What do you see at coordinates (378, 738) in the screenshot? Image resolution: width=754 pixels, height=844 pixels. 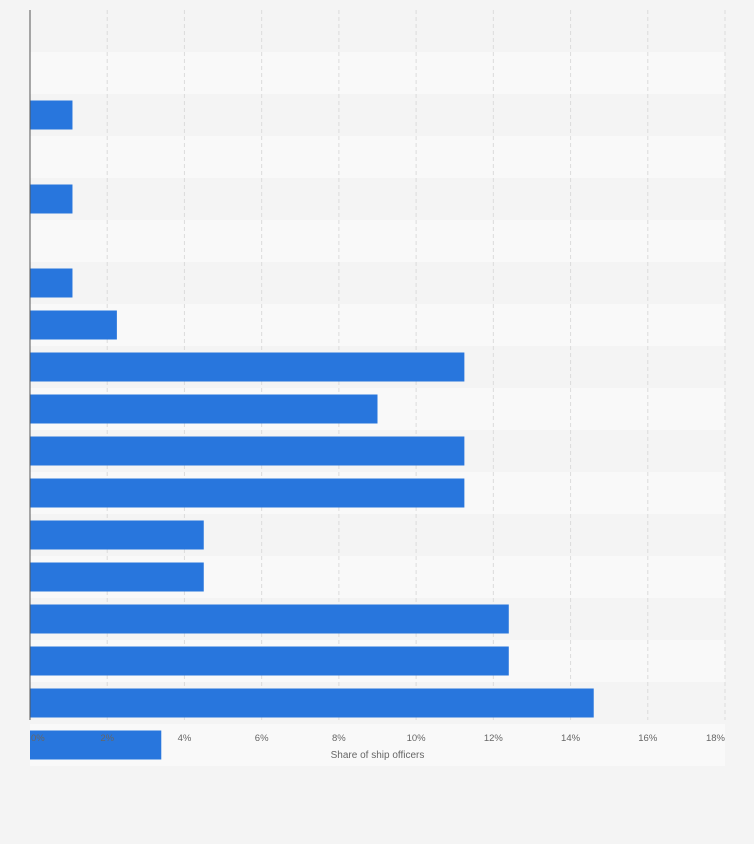 I see `x-tick-labels: 0% 2% 4% 6% 8% 10% 12% 14% 16% 18%` at bounding box center [378, 738].